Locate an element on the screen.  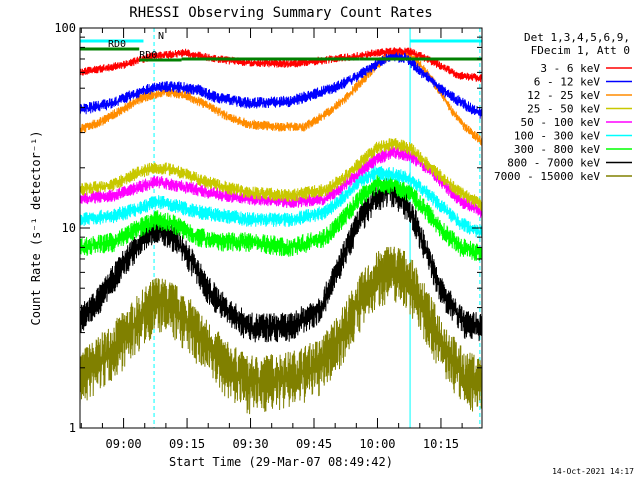
legend-label-5: 50 - 100 keV is located at coordinates (561, 122).